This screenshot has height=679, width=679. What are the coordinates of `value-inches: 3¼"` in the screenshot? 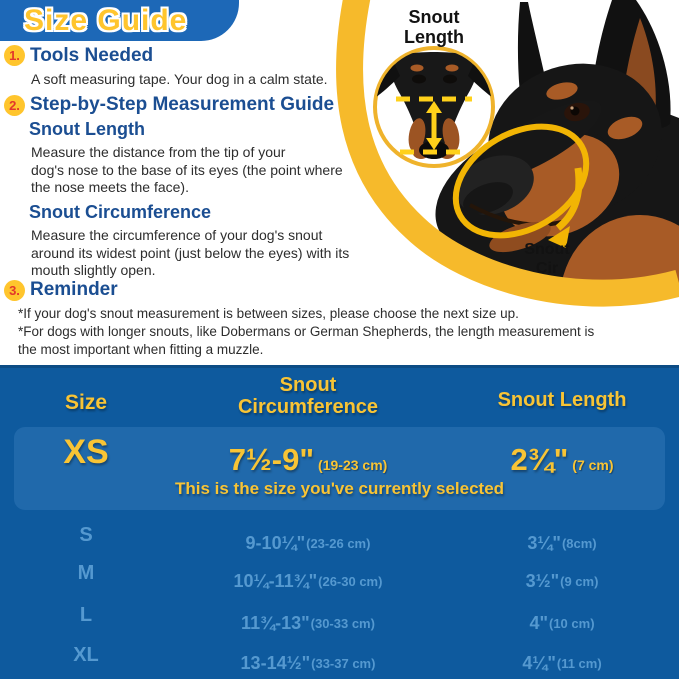 It's located at (544, 543).